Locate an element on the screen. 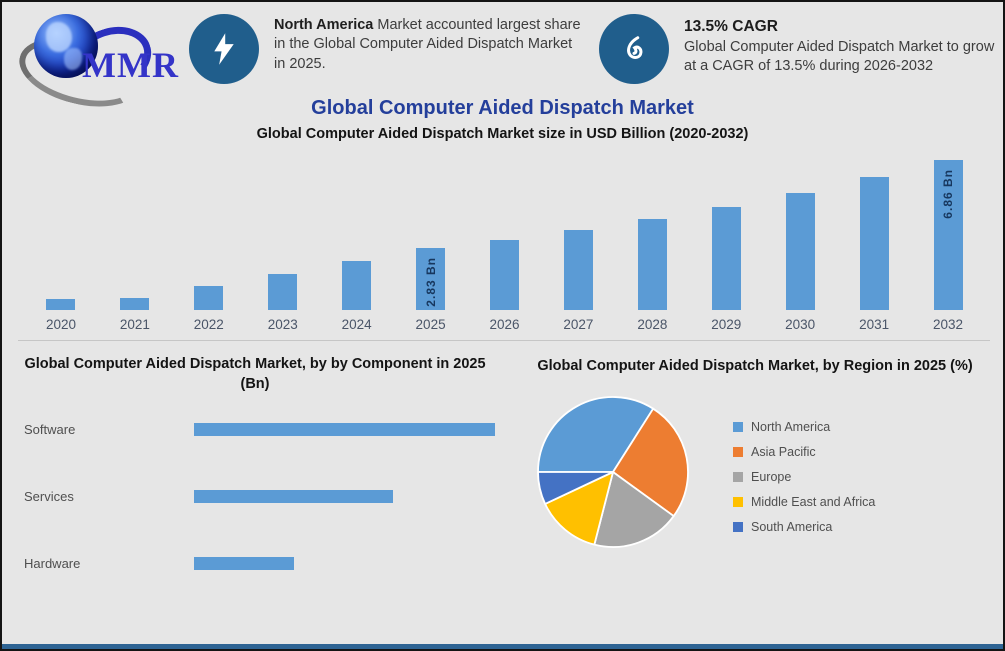 This screenshot has width=1005, height=651. bar-value-label-2032: 6.86 Bn is located at coordinates (948, 194).